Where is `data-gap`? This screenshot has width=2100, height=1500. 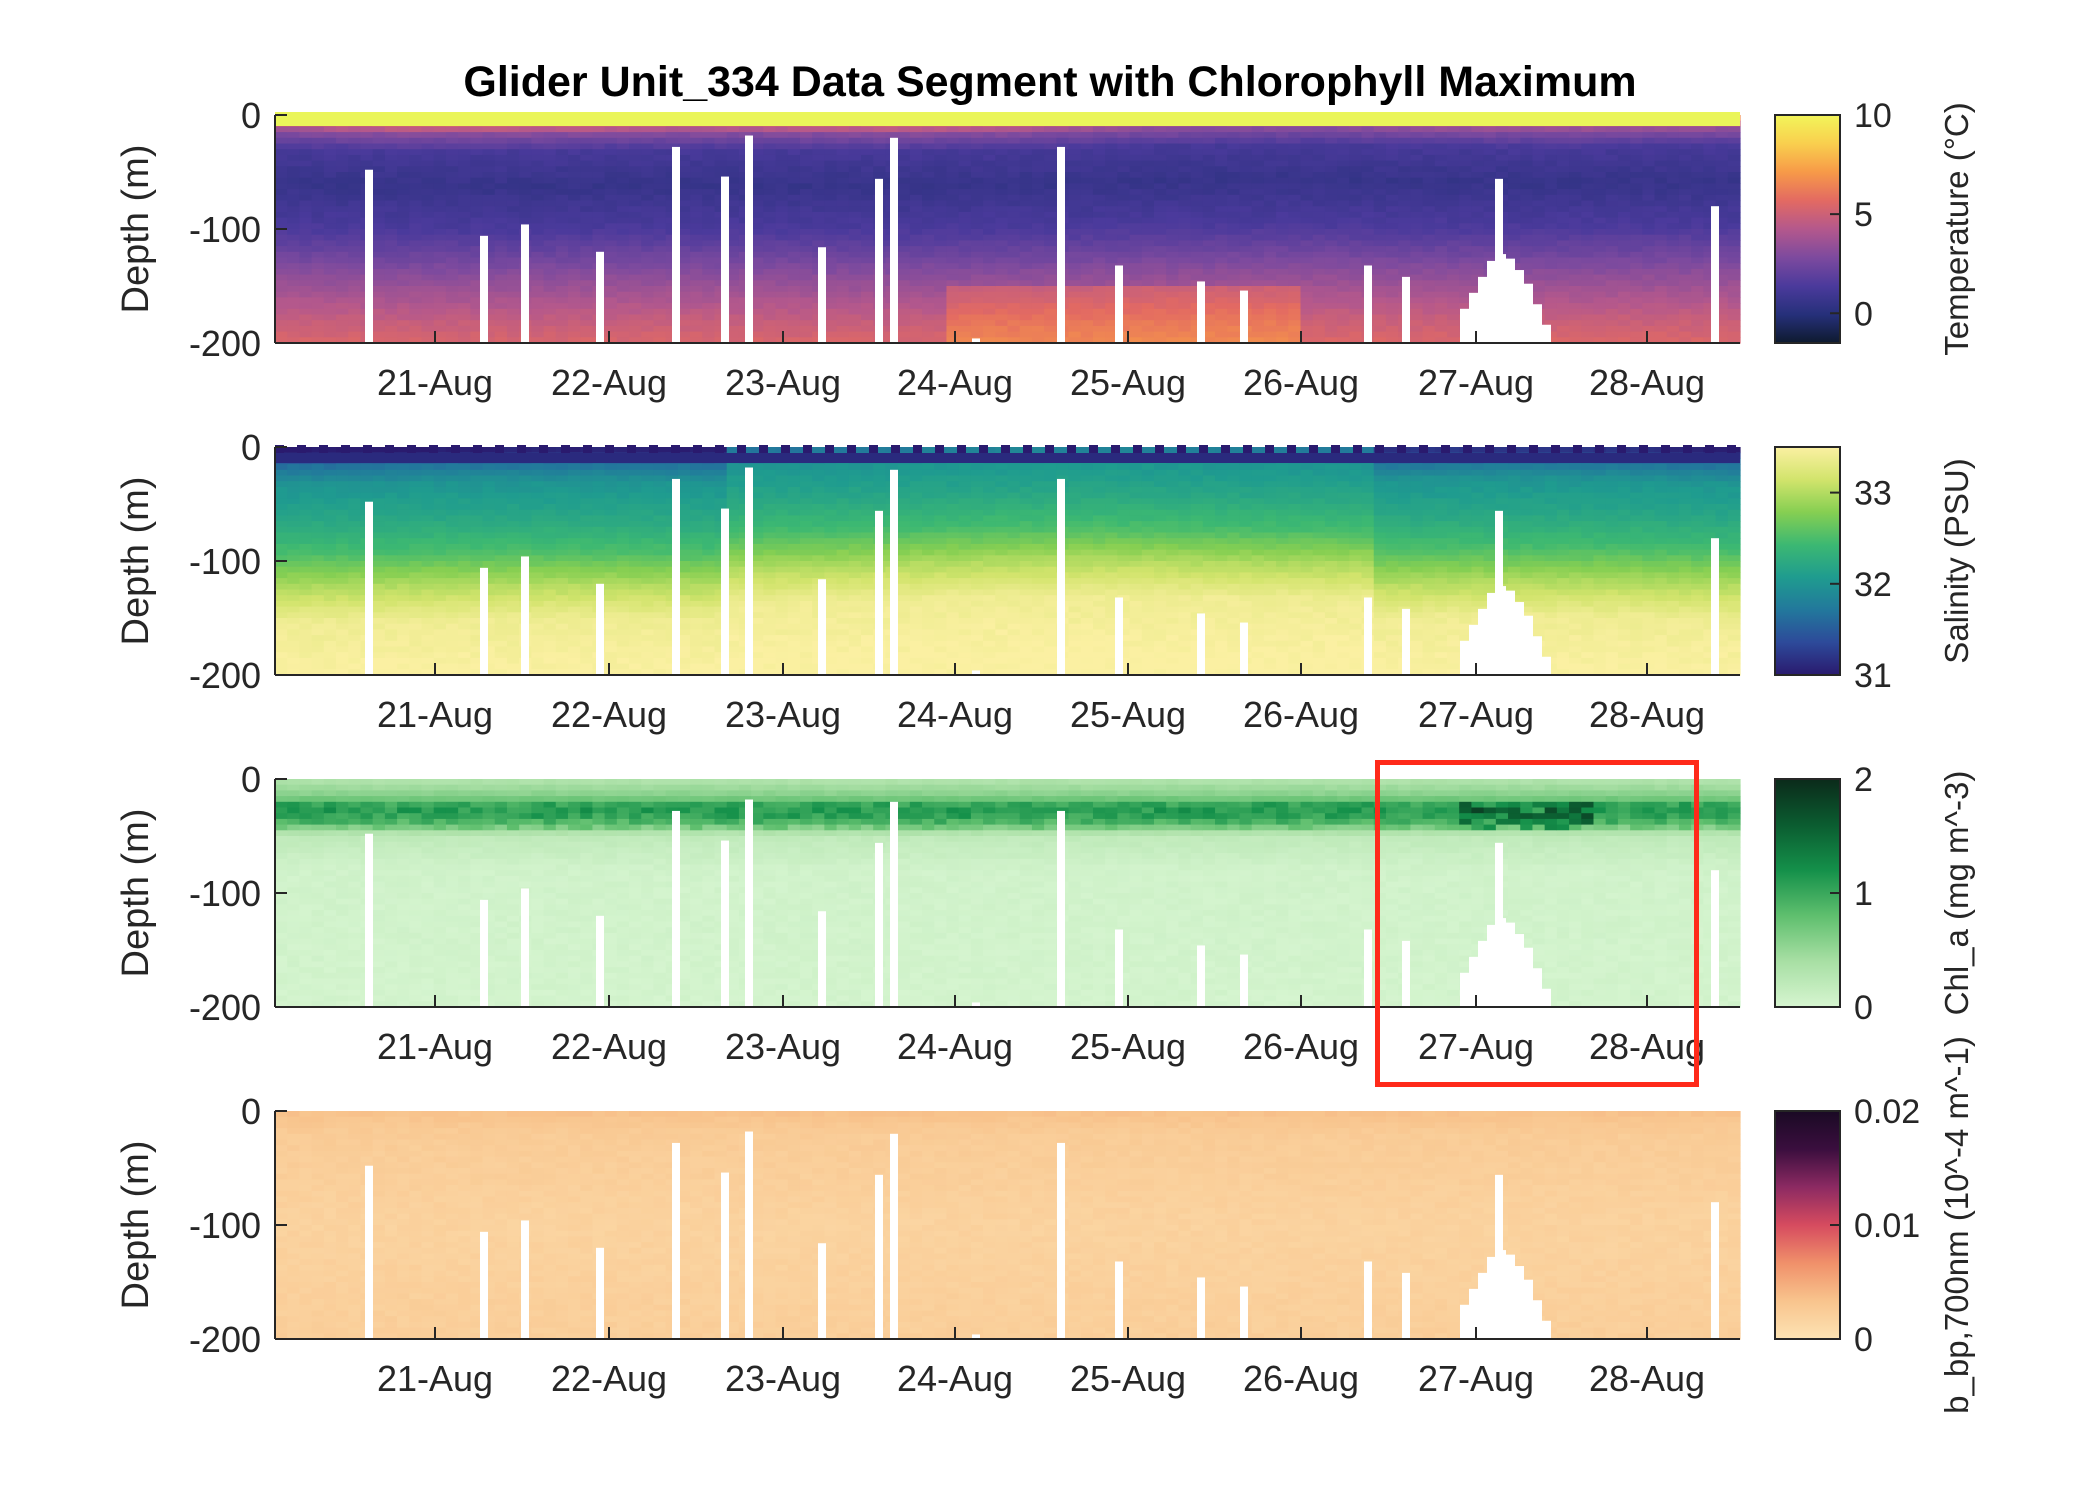 data-gap is located at coordinates (725, 260).